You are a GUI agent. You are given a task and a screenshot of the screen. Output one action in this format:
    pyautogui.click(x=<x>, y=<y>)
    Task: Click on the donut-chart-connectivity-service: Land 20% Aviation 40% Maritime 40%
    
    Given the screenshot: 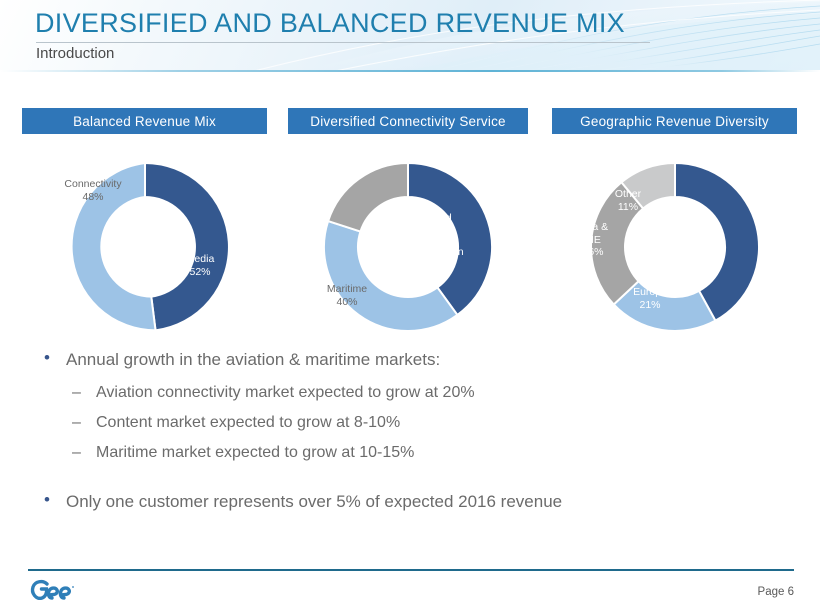 What is the action you would take?
    pyautogui.click(x=408, y=247)
    